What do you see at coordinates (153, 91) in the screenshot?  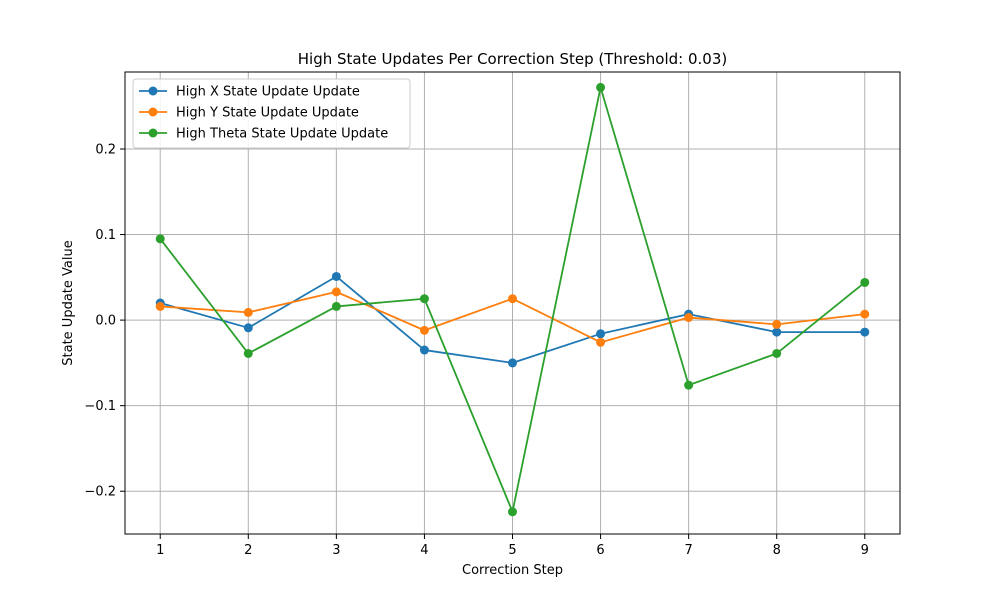 I see `legend-series-1-marker` at bounding box center [153, 91].